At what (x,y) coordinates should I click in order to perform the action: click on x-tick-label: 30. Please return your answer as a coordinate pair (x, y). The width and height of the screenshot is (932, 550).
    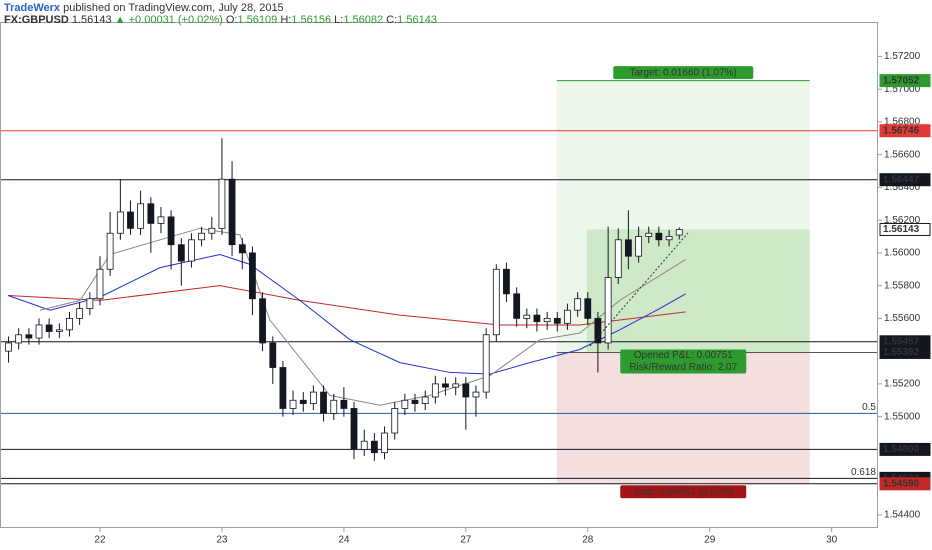
    Looking at the image, I should click on (832, 540).